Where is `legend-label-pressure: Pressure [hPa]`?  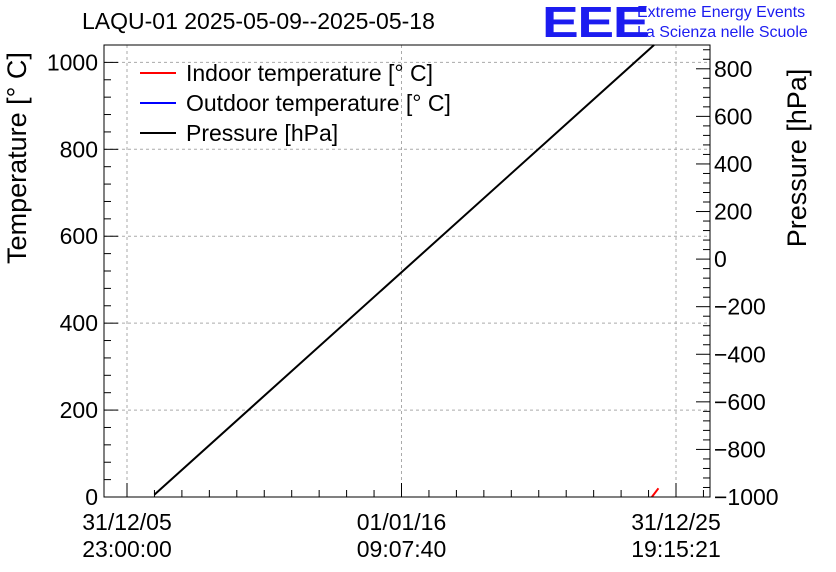 legend-label-pressure: Pressure [hPa] is located at coordinates (262, 132).